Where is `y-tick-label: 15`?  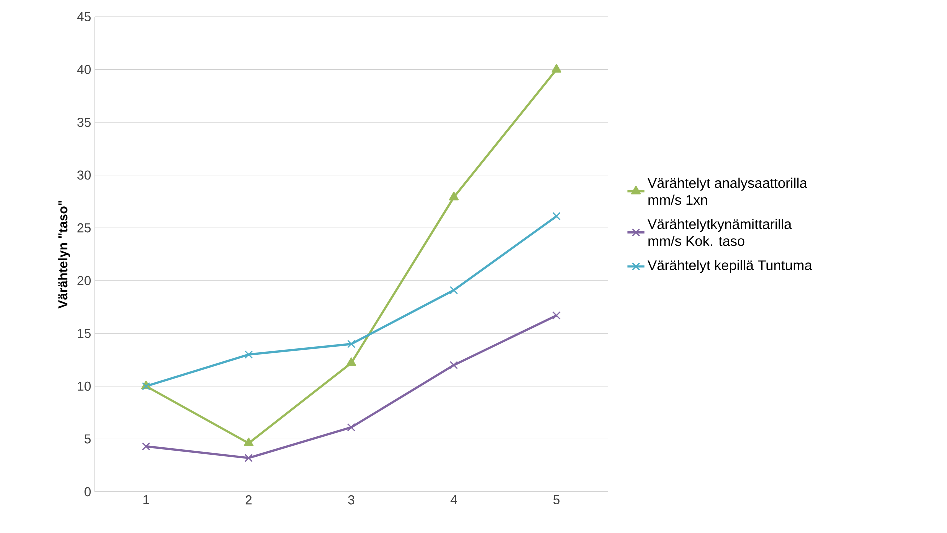
y-tick-label: 15 is located at coordinates (84, 333).